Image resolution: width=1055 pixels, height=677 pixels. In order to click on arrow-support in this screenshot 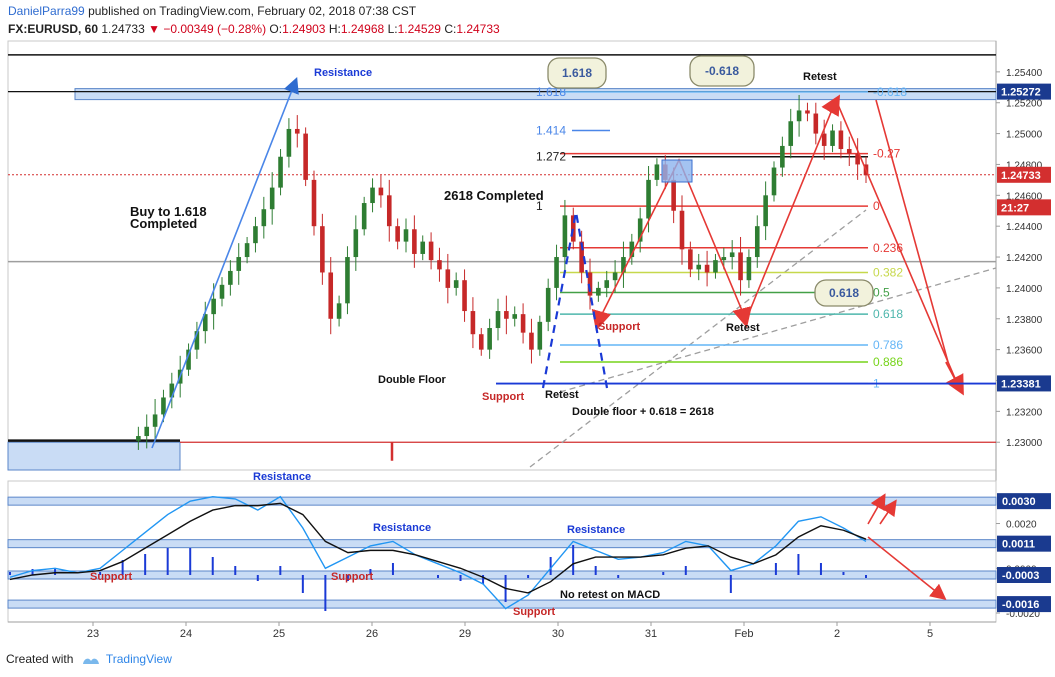, I will do `click(601, 319)`.